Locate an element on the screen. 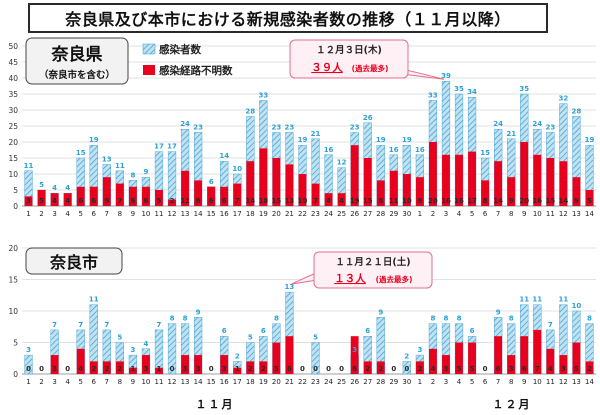 This screenshot has height=415, width=600. panel-sublabel: （奈良市を含む） is located at coordinates (77, 75).